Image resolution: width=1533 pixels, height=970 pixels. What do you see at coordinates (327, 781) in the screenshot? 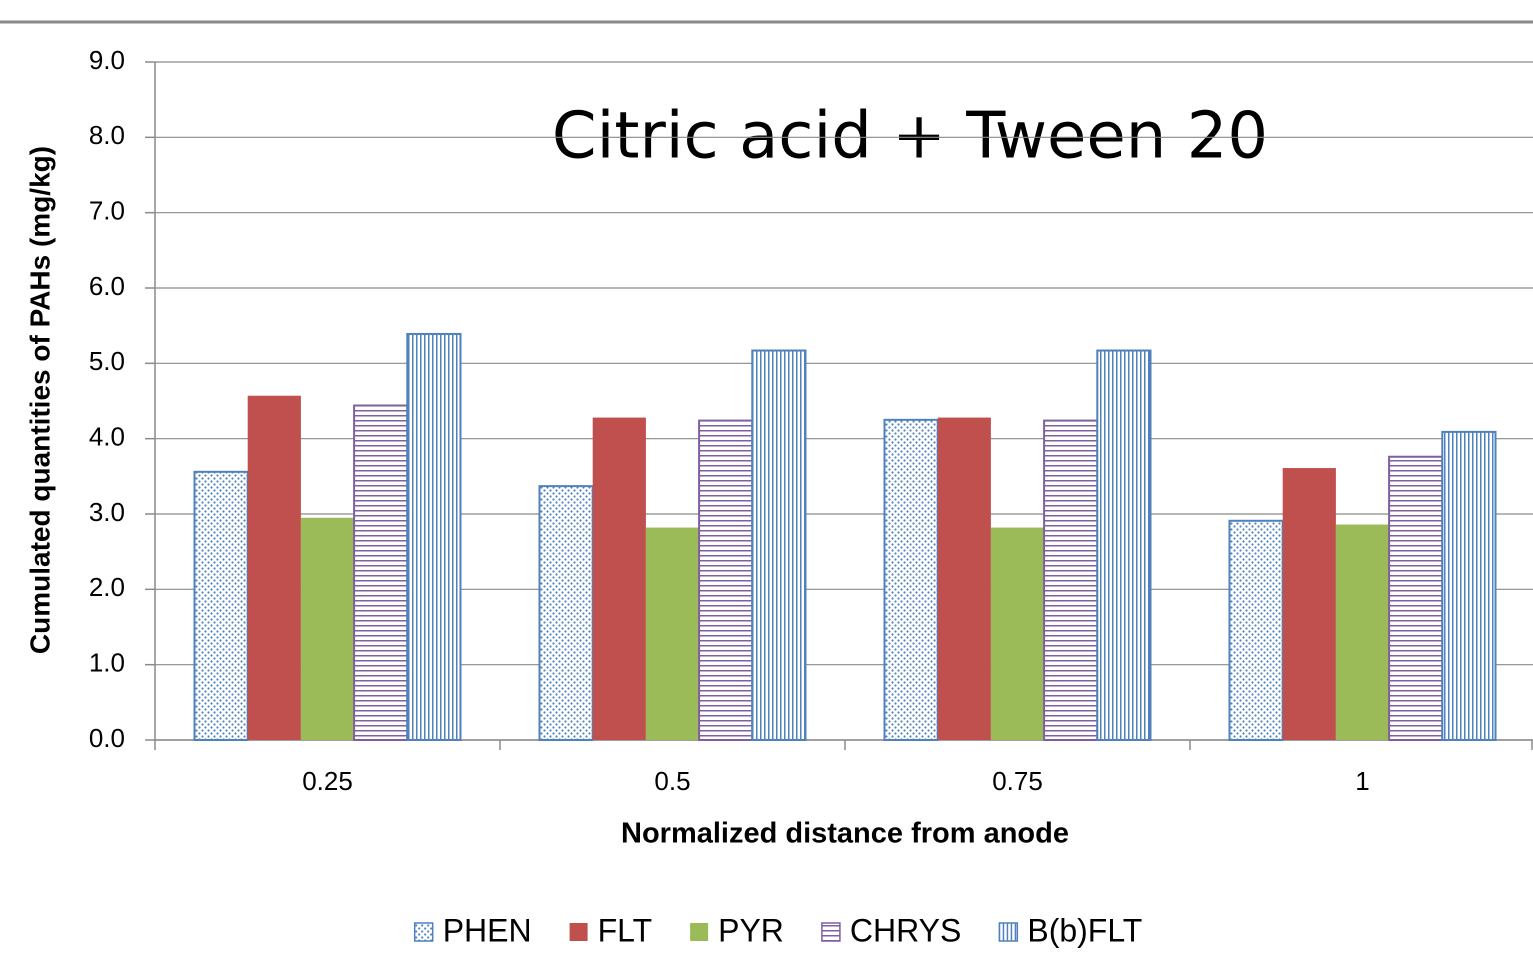
I see `x-tick-label: 0.25` at bounding box center [327, 781].